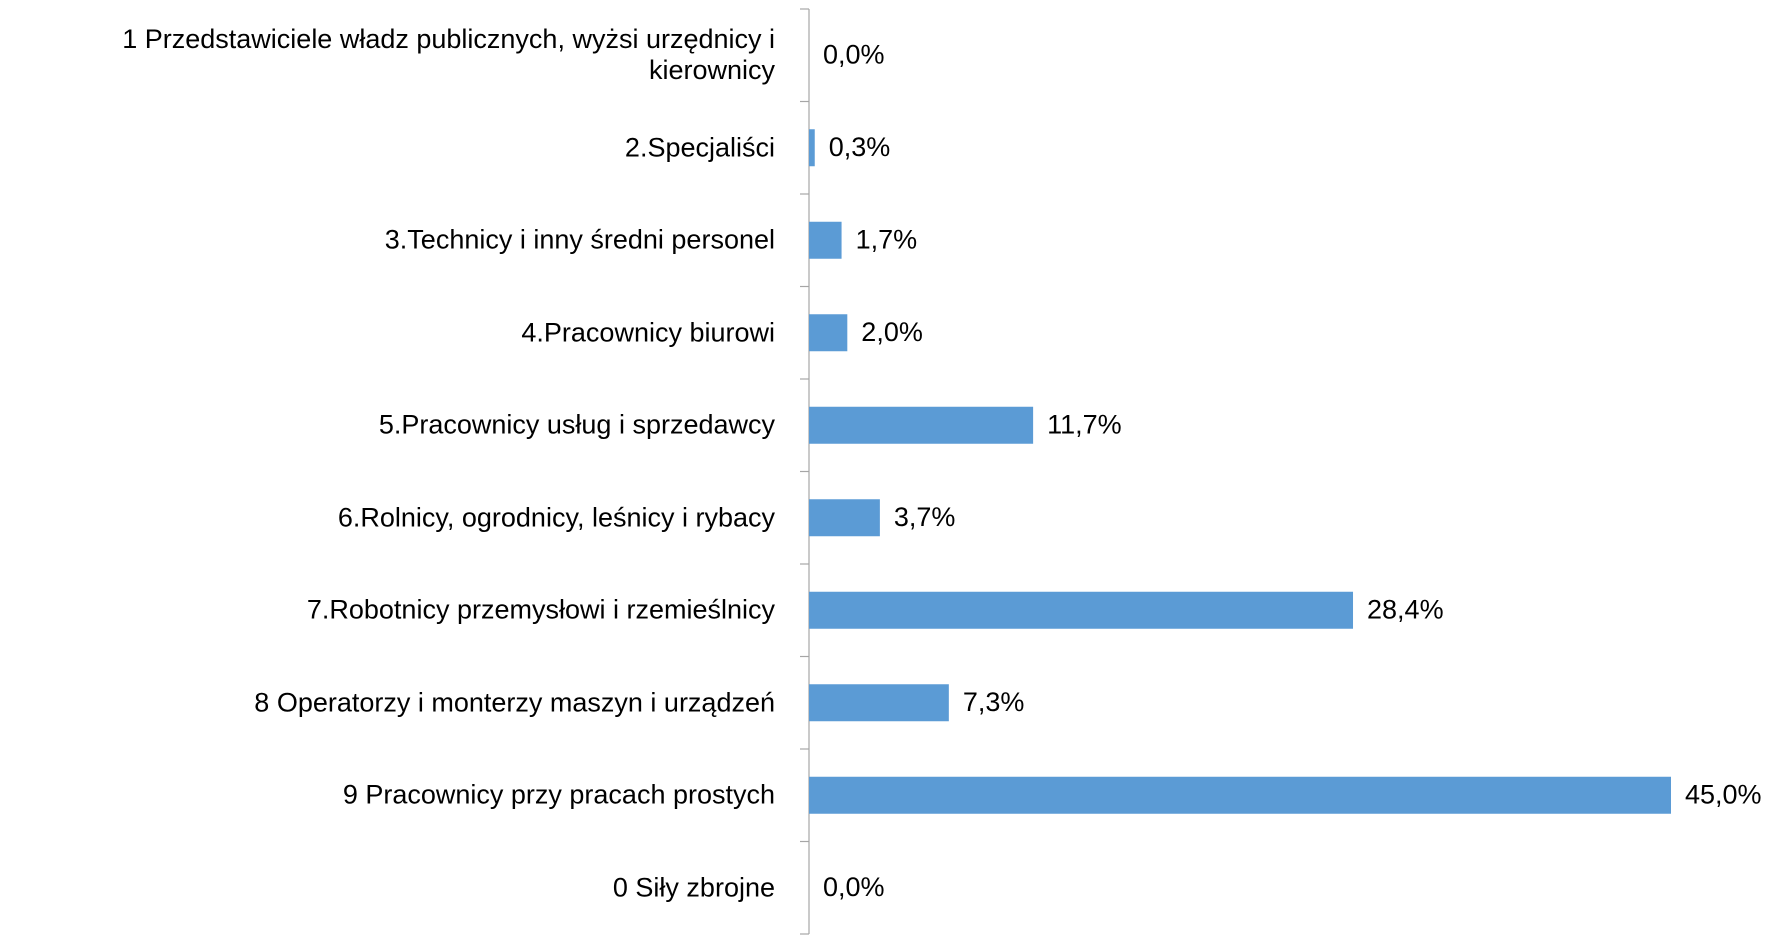 This screenshot has width=1779, height=937. What do you see at coordinates (576, 424) in the screenshot?
I see `category-label: 5.Pracownicy usług i sprzedawcy` at bounding box center [576, 424].